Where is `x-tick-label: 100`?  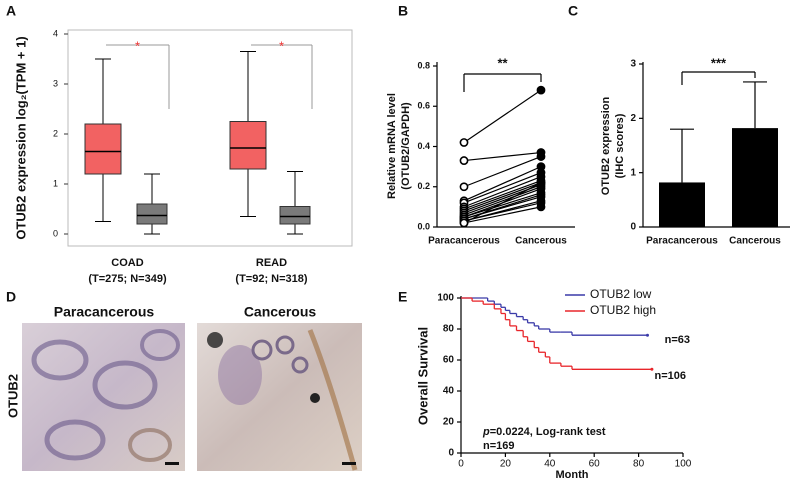
x-tick-label: 100 is located at coordinates (683, 464).